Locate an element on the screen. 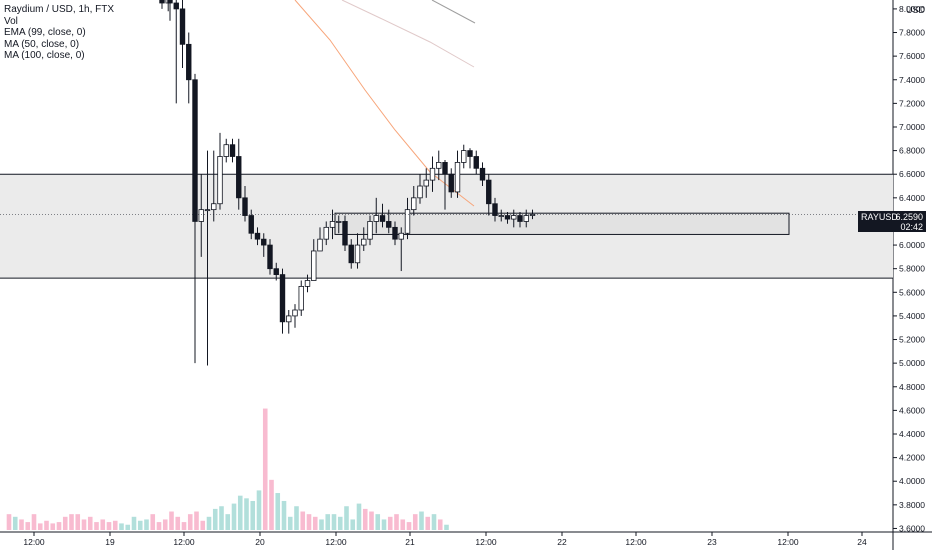  ema-line is located at coordinates (384, 103).